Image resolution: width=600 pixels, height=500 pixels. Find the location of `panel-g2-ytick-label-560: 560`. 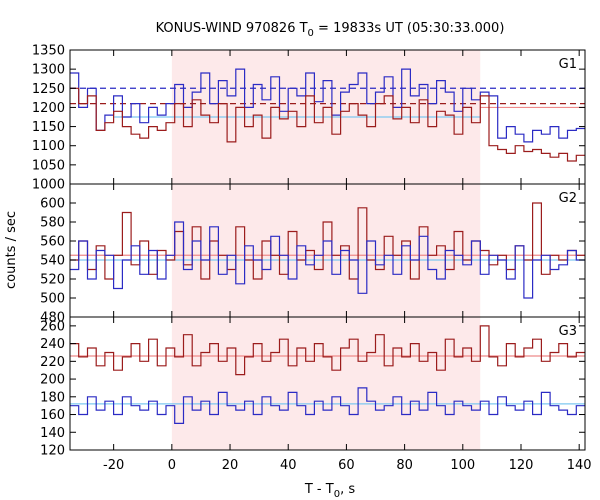

panel-g2-ytick-label-560: 560 is located at coordinates (52, 242).